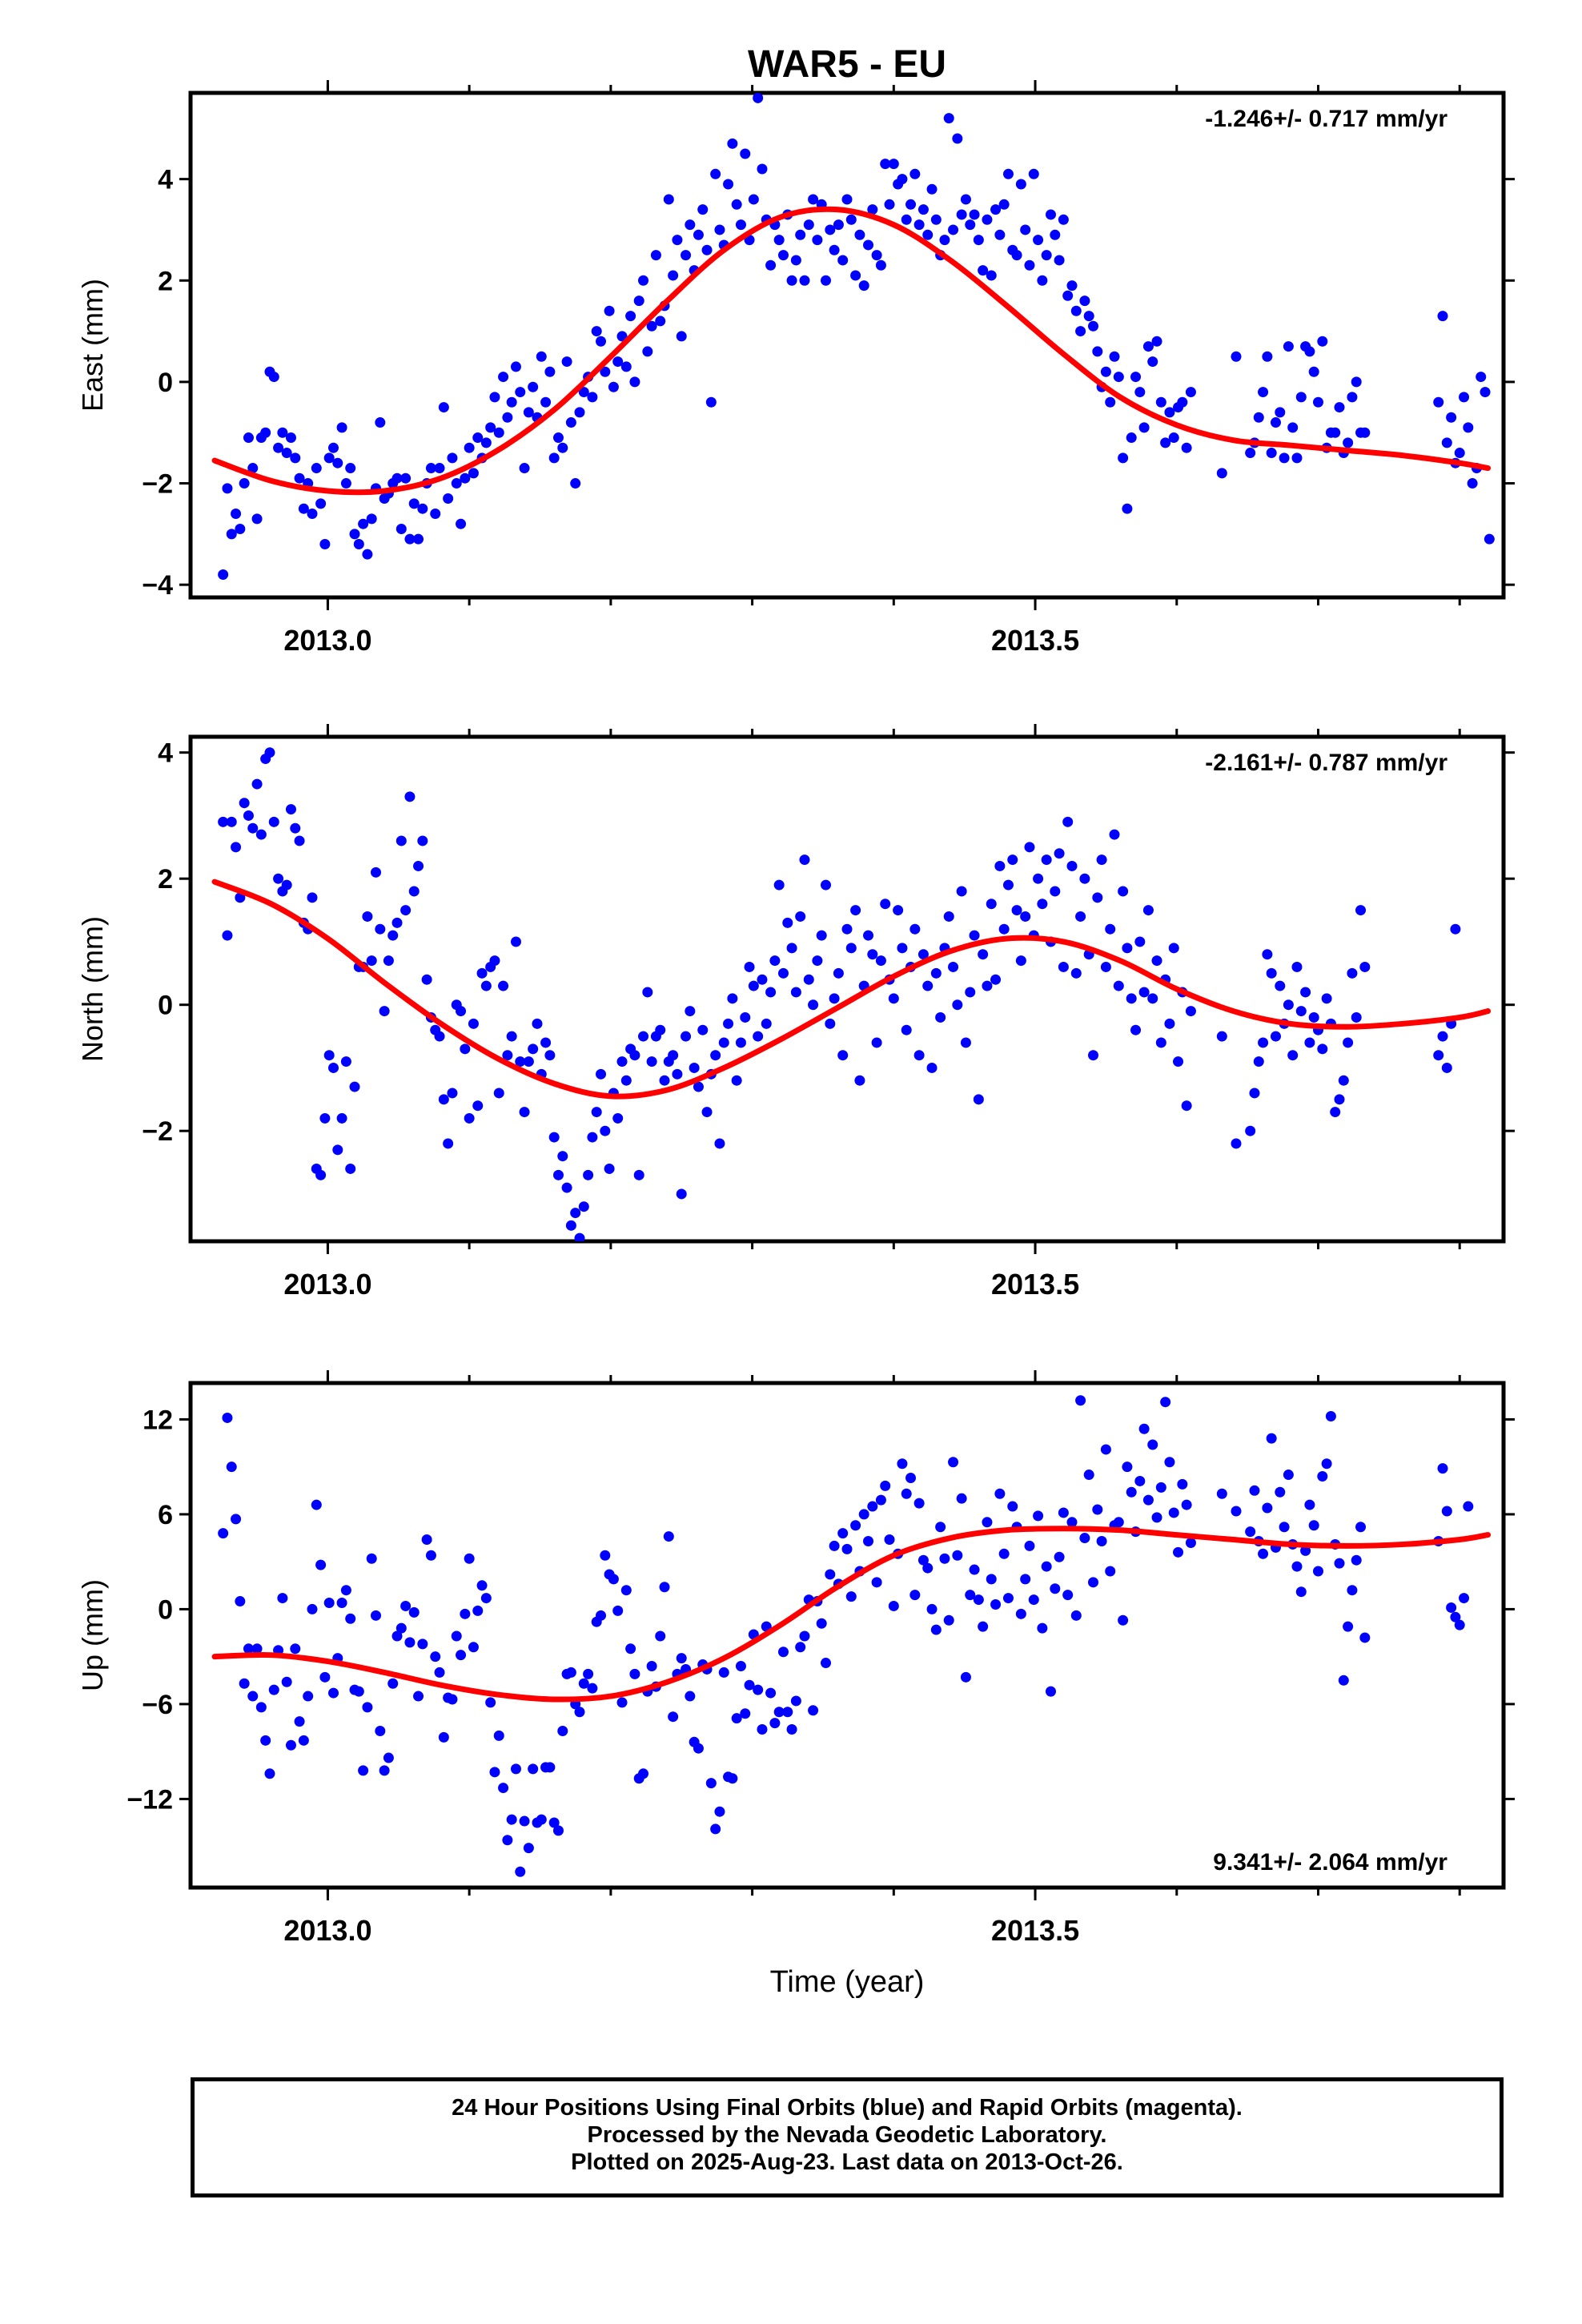  Describe the element at coordinates (165, 281) in the screenshot. I see `y-tick-label: 2` at that location.